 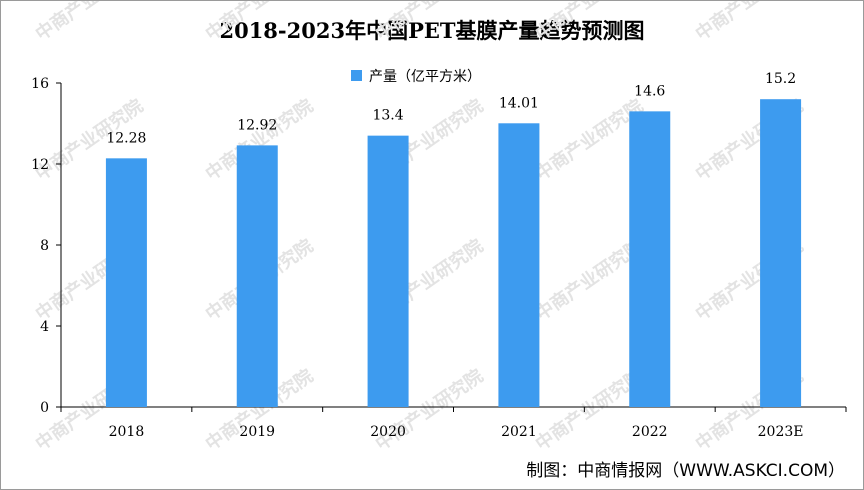 I want to click on x-tick-label: 2020, so click(x=388, y=432).